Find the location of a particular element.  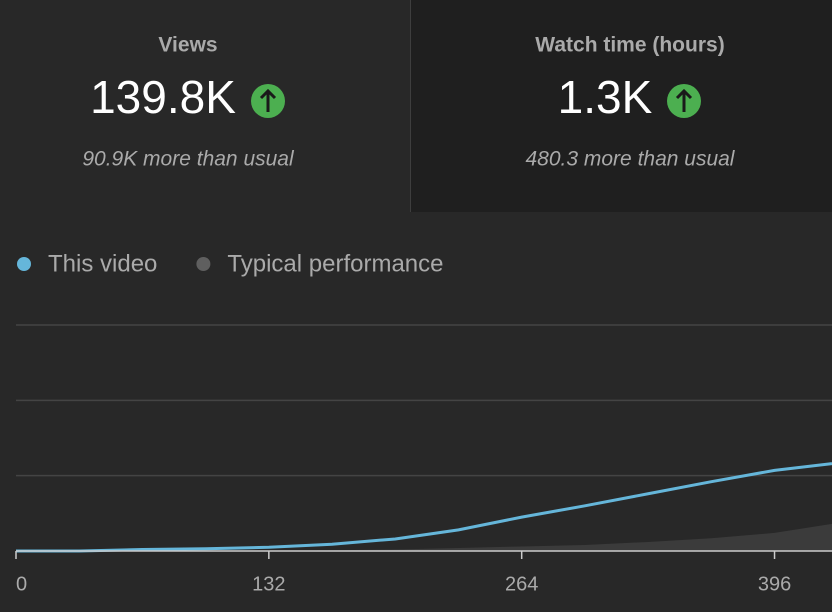

legend-label: This video is located at coordinates (102, 263).